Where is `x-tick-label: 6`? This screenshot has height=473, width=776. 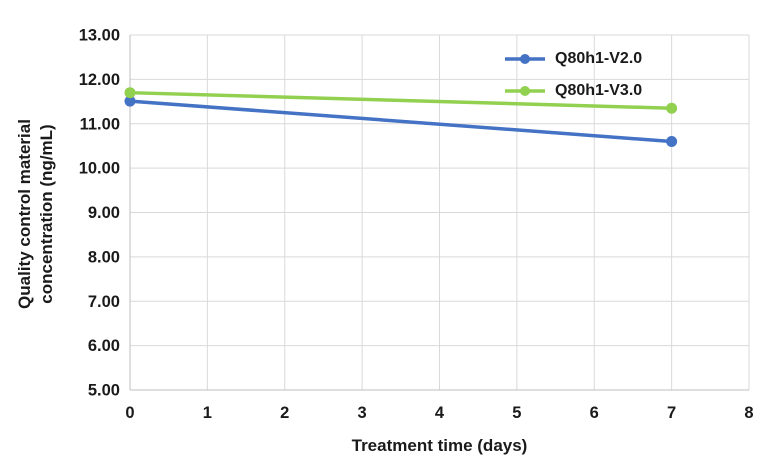
x-tick-label: 6 is located at coordinates (594, 413).